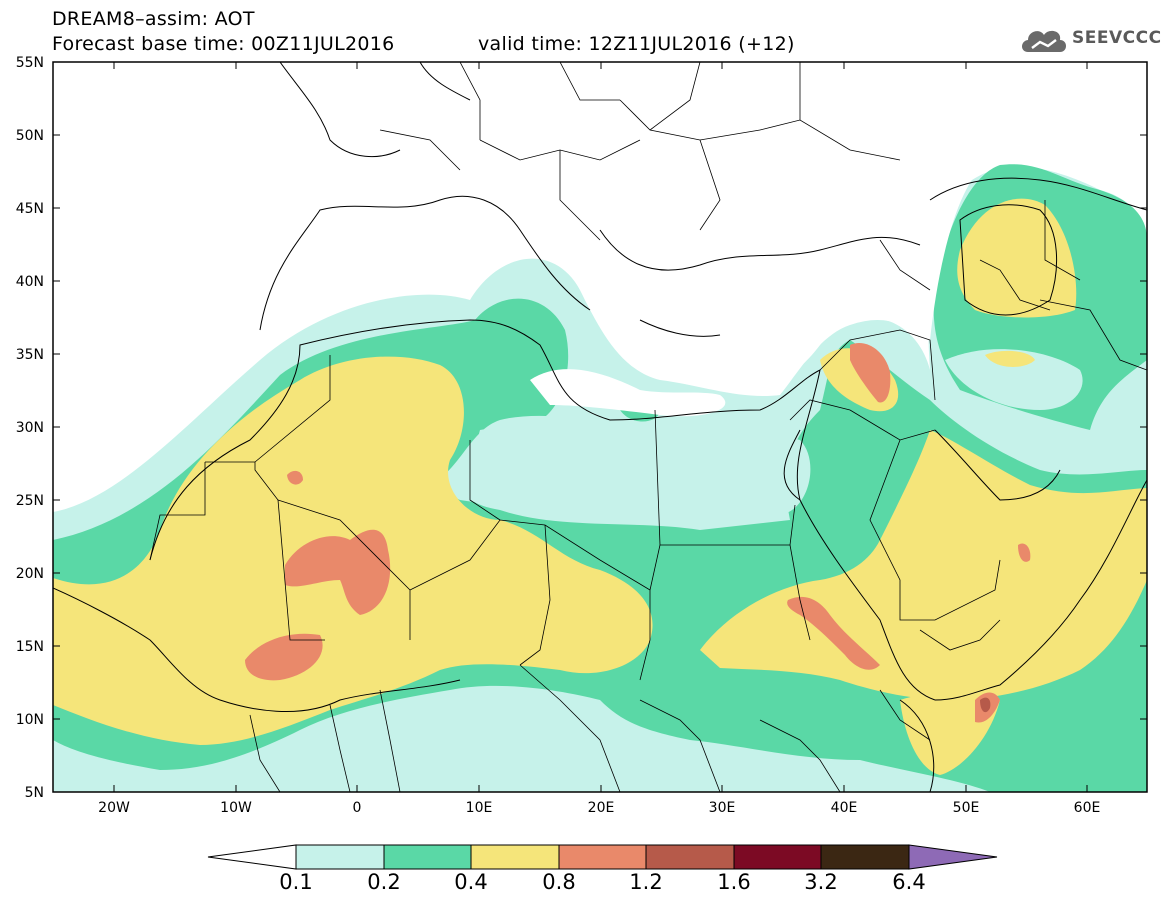  I want to click on colorbar-label: 6.4, so click(909, 882).